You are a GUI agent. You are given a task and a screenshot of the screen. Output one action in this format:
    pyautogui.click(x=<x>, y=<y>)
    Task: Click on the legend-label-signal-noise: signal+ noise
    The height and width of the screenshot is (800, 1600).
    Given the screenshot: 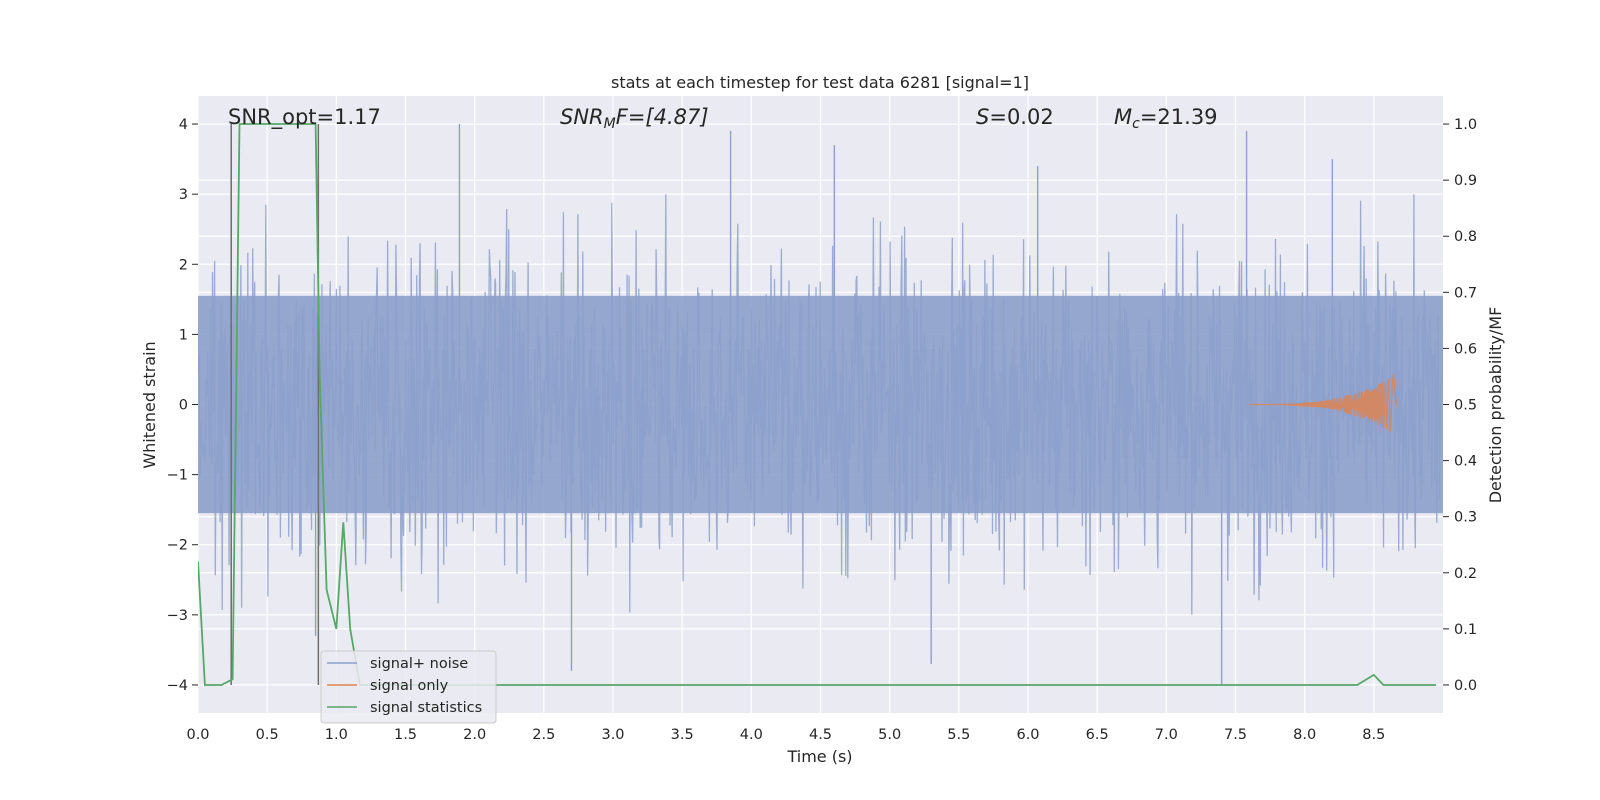 What is the action you would take?
    pyautogui.click(x=419, y=664)
    